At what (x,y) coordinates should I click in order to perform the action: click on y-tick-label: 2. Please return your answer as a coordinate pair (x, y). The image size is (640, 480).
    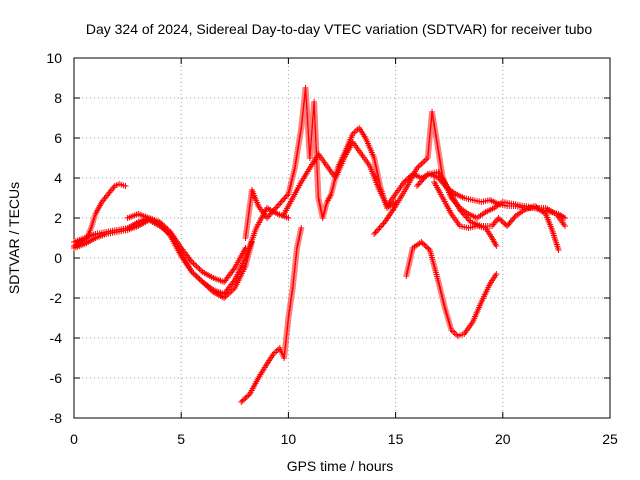
    Looking at the image, I should click on (58, 218).